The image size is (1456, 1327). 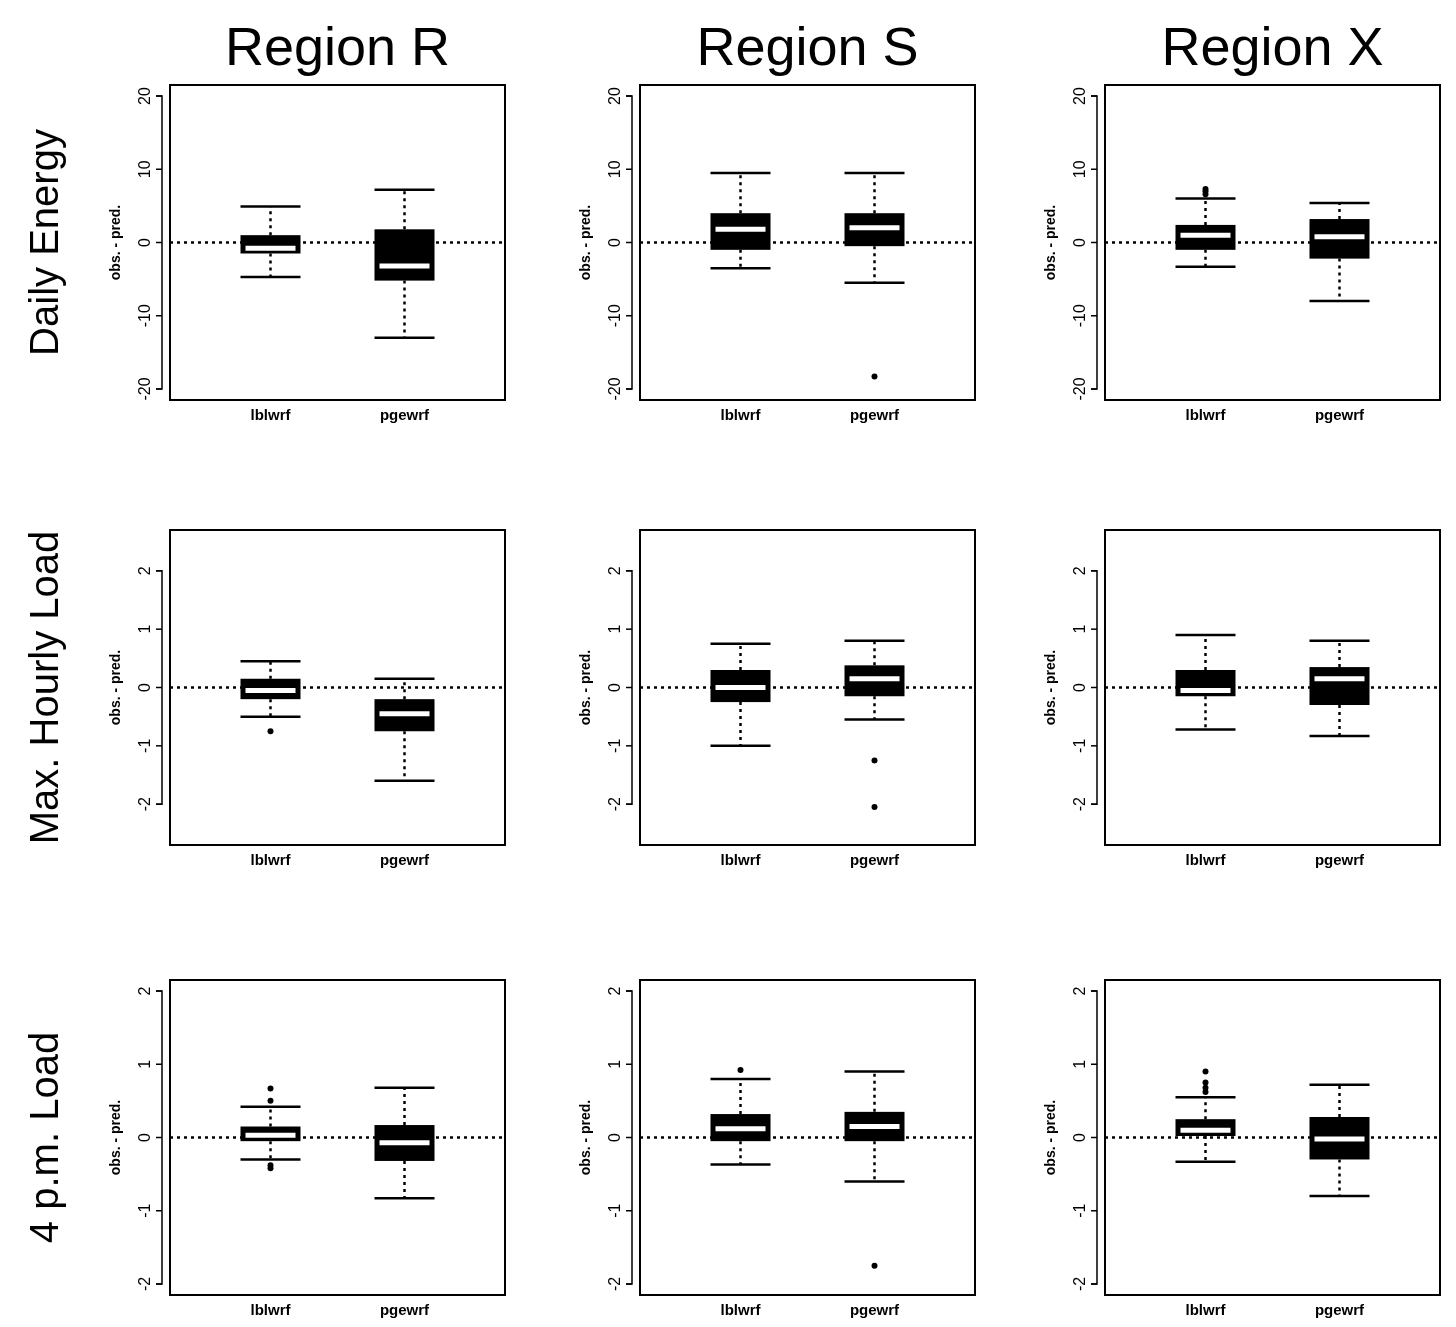 I want to click on chart-title: Region R, so click(x=337, y=46).